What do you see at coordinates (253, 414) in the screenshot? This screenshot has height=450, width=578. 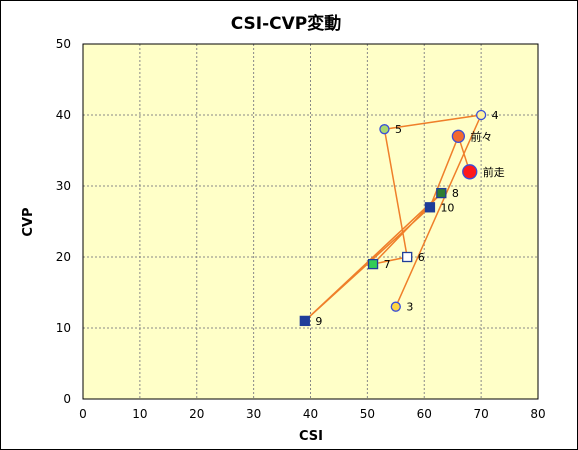 I see `x-tick-label: 30` at bounding box center [253, 414].